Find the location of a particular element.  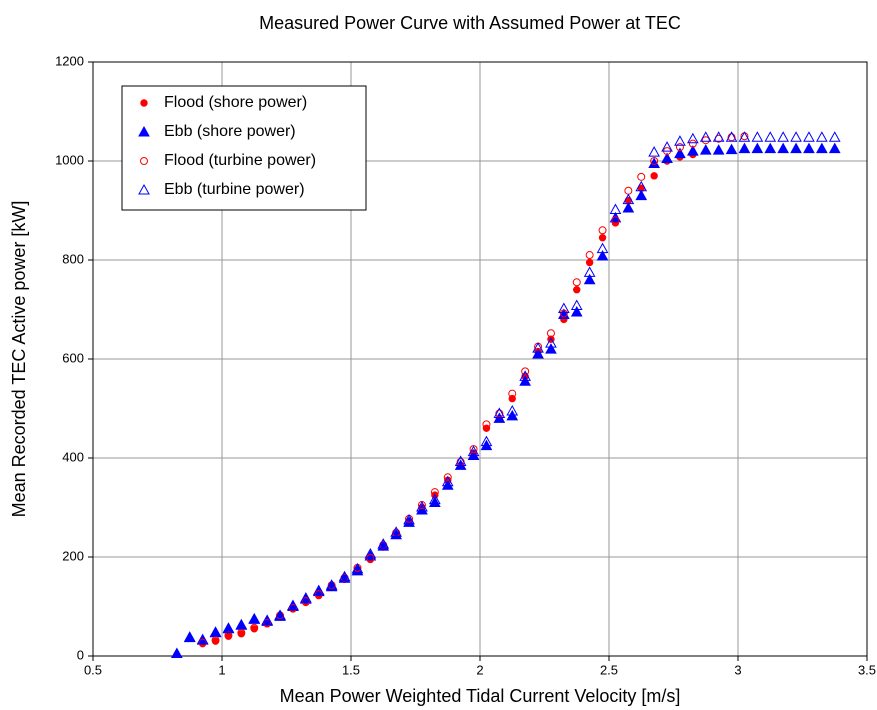

x-tick-label: 3.5 is located at coordinates (867, 669).